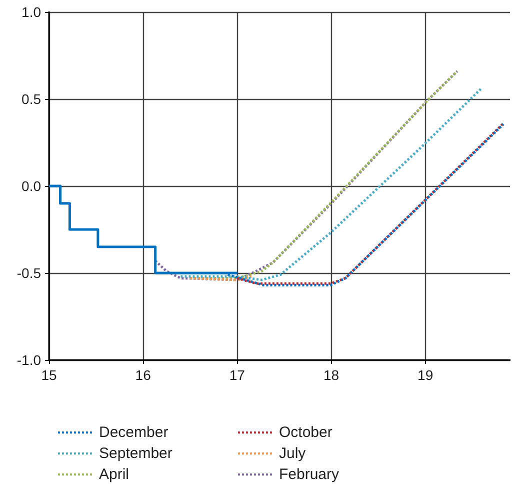  I want to click on legend-label: September, so click(135, 453).